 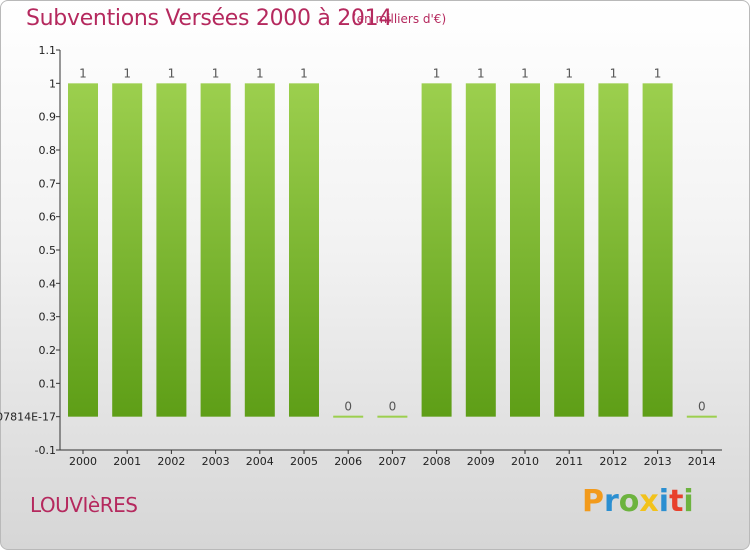 What do you see at coordinates (304, 461) in the screenshot?
I see `x-tick-label: 2005` at bounding box center [304, 461].